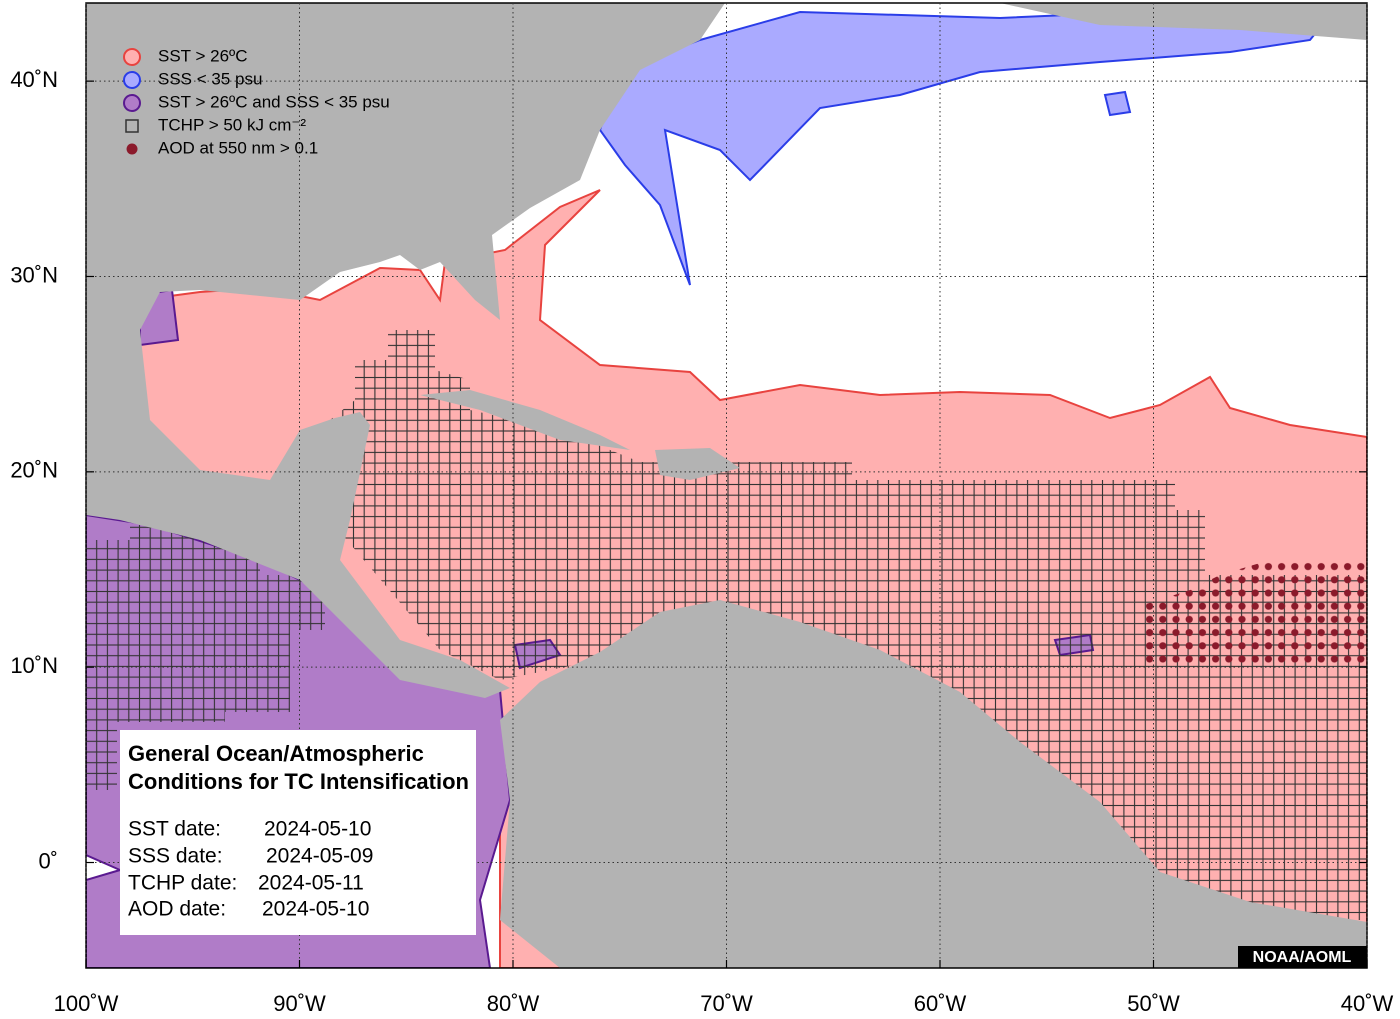  Describe the element at coordinates (34, 79) in the screenshot. I see `y-tick-label: 40˚N` at that location.